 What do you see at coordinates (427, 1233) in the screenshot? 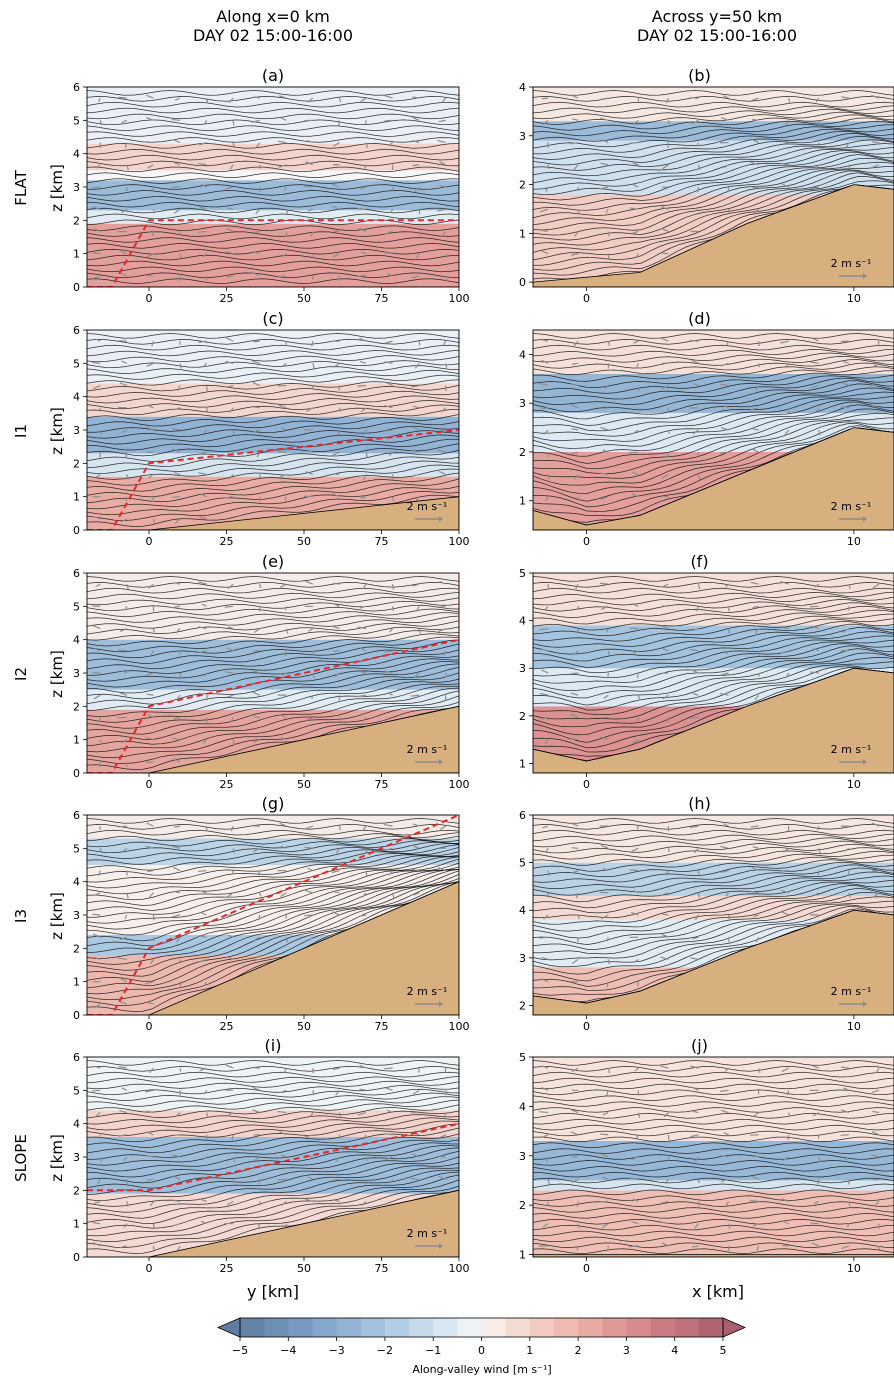
I see `wind-scale-label: 2 m s⁻¹` at bounding box center [427, 1233].